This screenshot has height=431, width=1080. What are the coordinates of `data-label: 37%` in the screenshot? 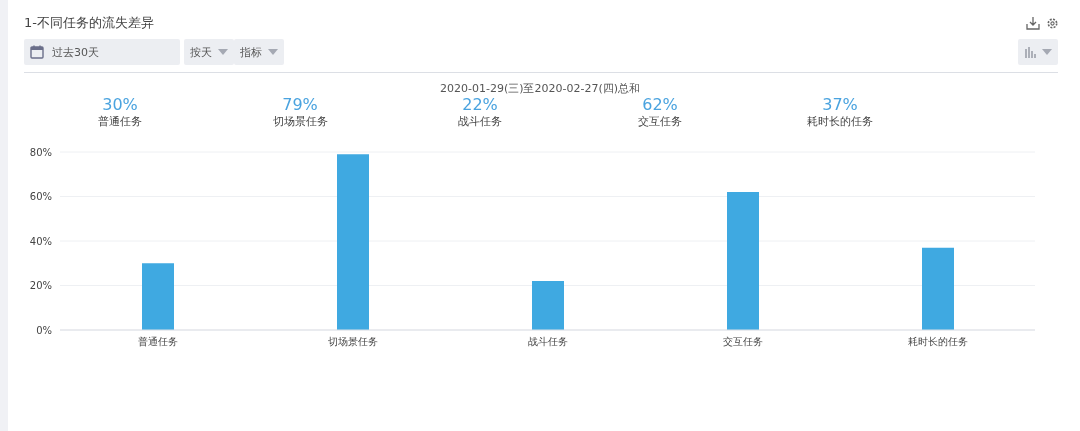 It's located at (840, 104).